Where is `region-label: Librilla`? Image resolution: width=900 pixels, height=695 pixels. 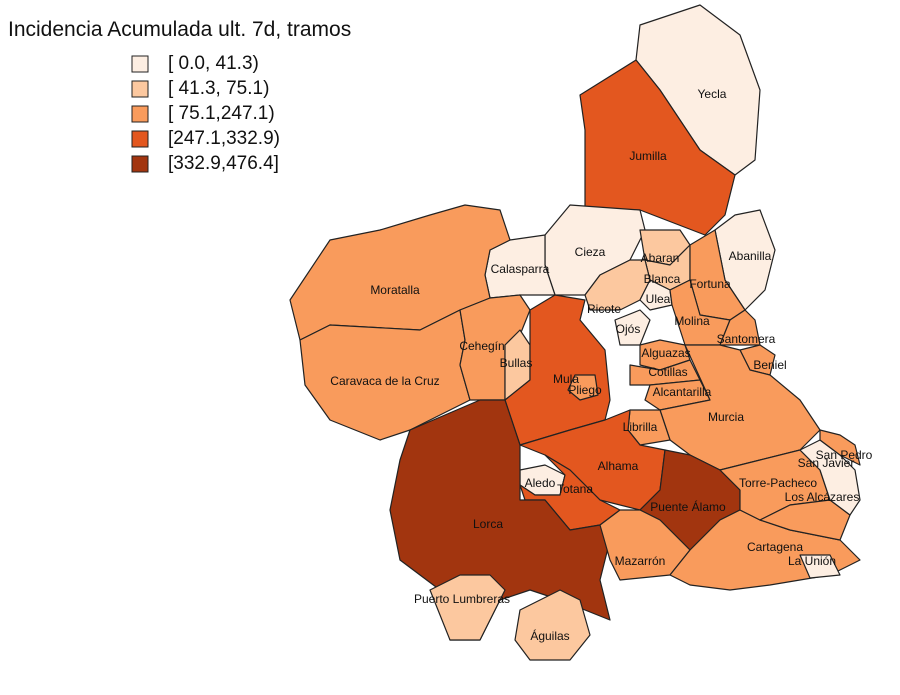 region-label: Librilla is located at coordinates (640, 427).